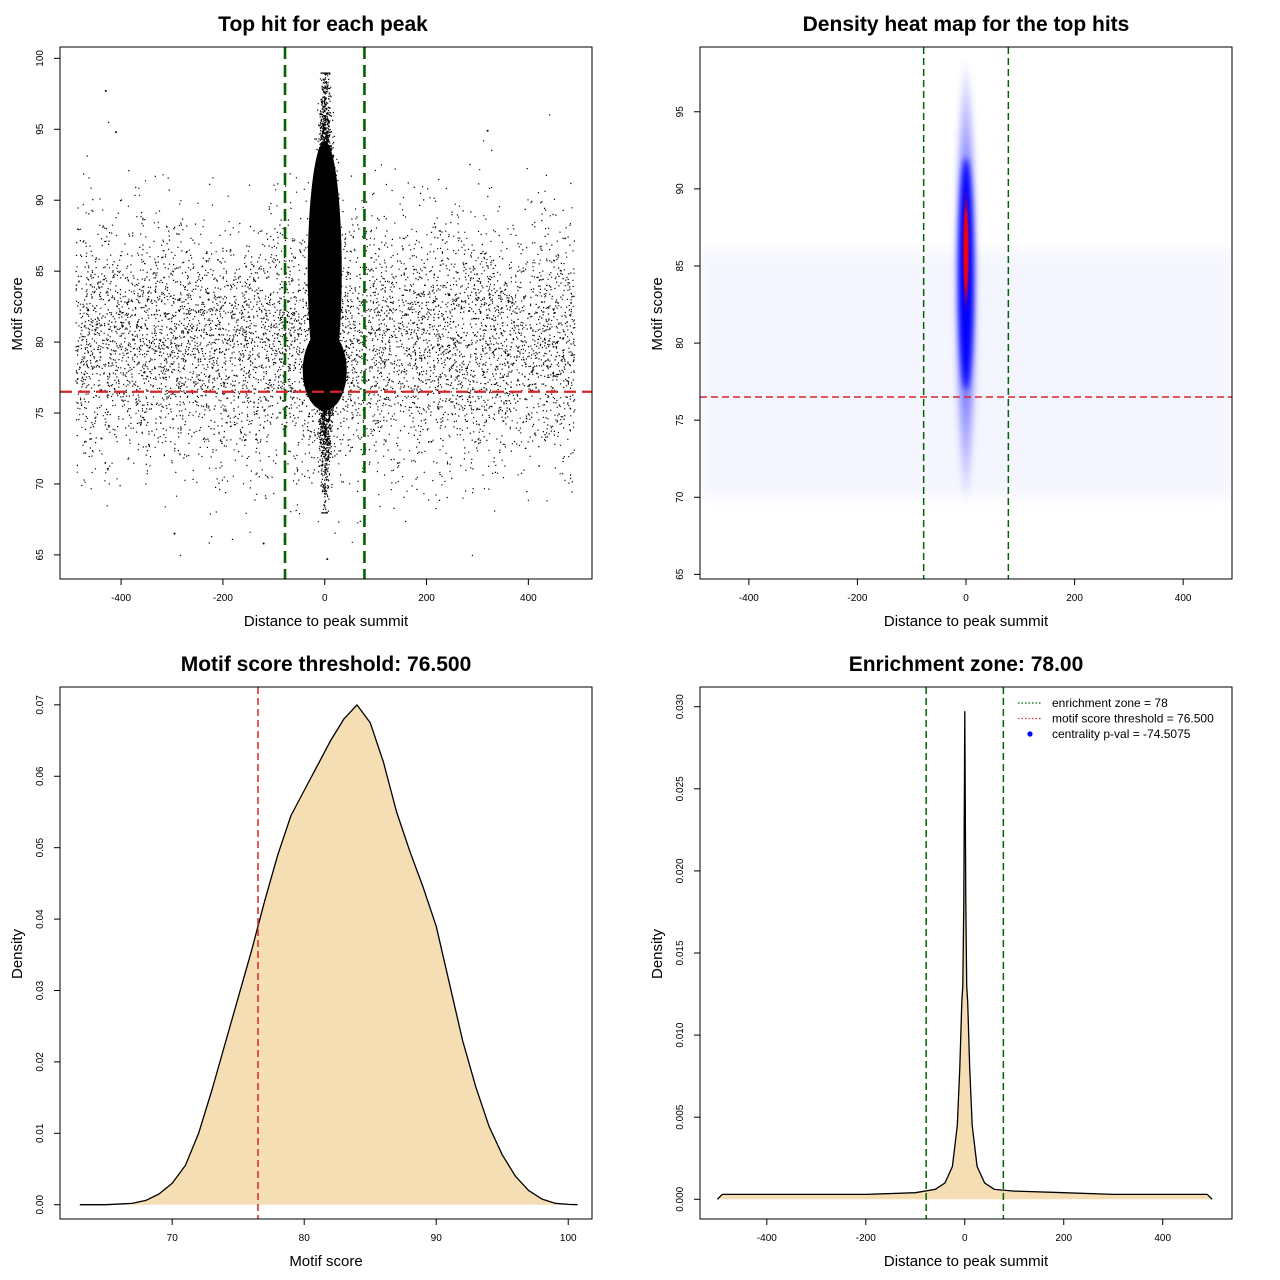  Describe the element at coordinates (40, 919) in the screenshot. I see `y-tick-label: 0.04` at that location.